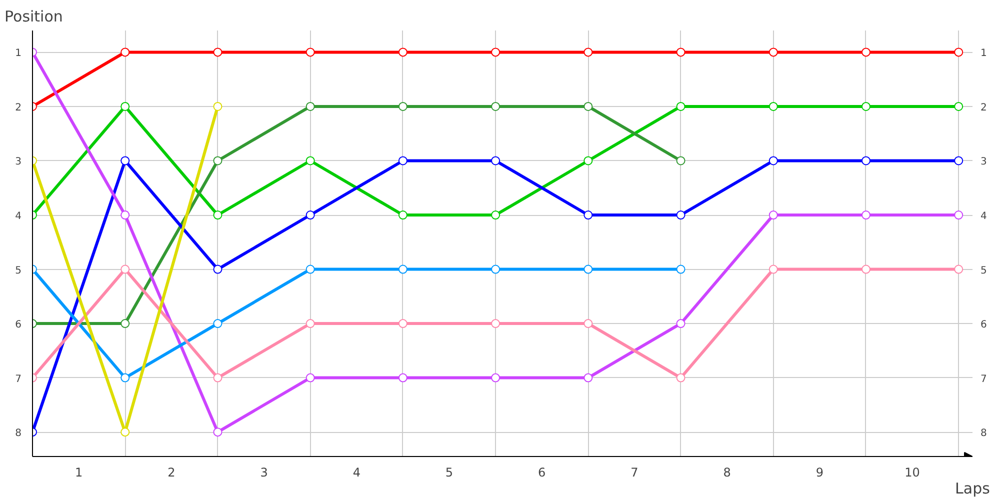 Image resolution: width=1000 pixels, height=500 pixels. I want to click on y2-tick-label: 4, so click(983, 216).